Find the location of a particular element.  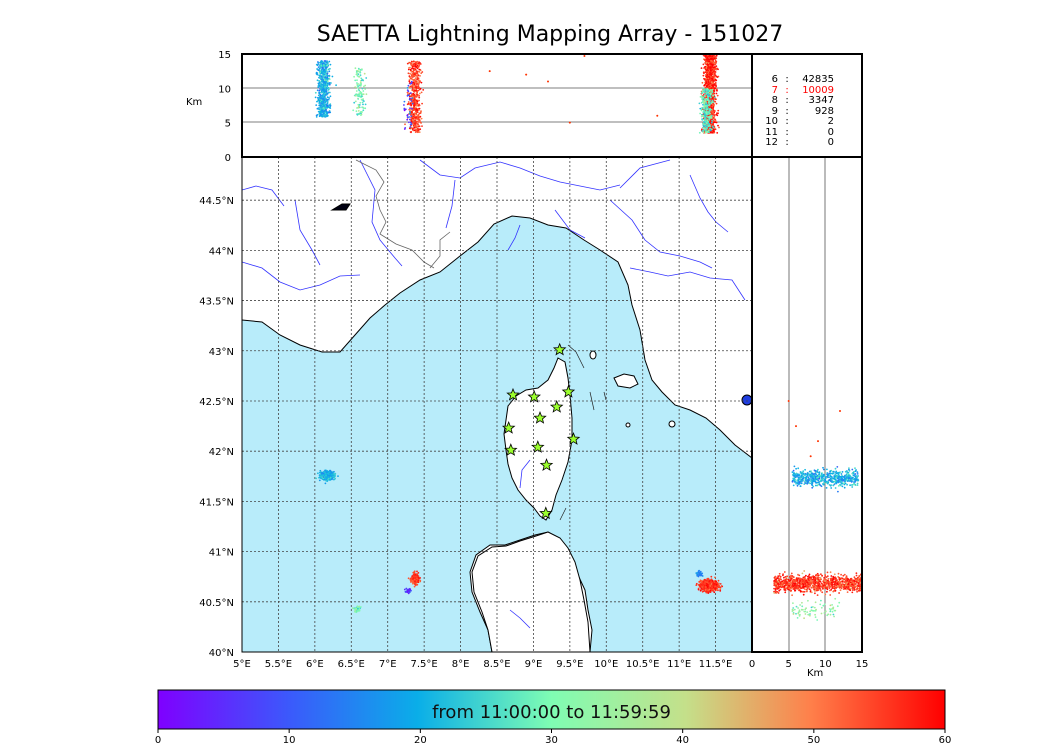

map-clusters is located at coordinates (519, 541).